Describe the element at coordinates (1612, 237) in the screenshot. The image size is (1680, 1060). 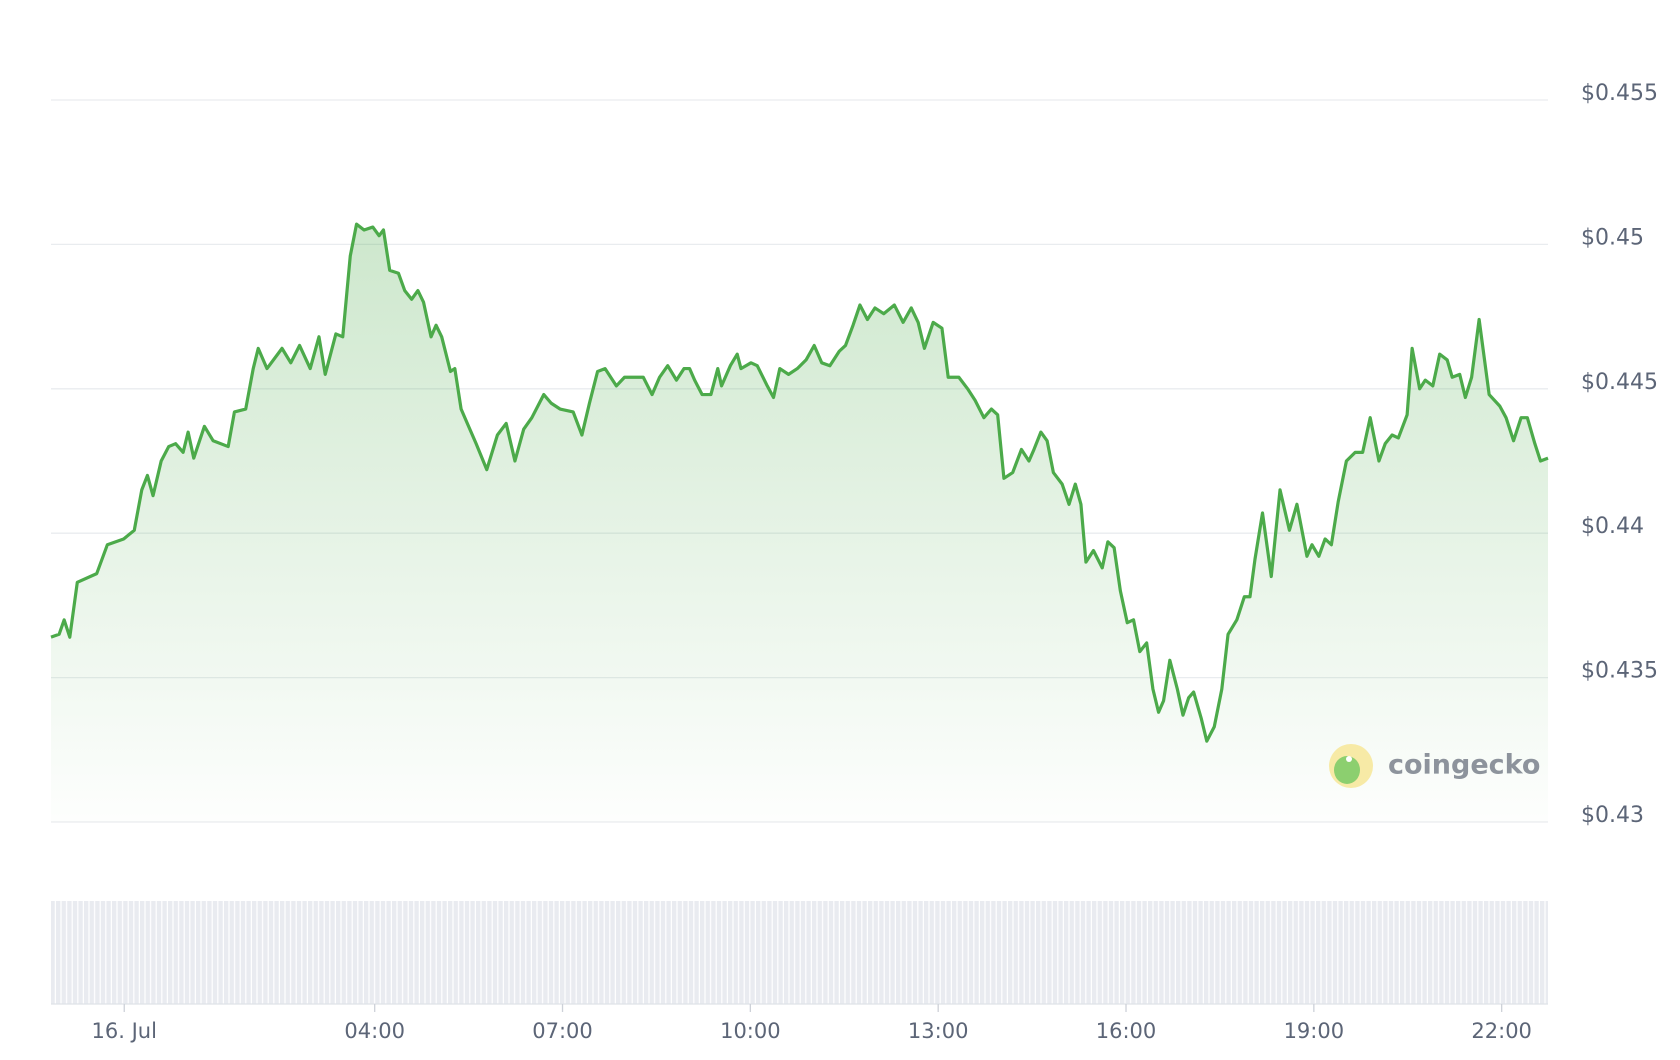
I see `y-tick-label: $0.45` at that location.